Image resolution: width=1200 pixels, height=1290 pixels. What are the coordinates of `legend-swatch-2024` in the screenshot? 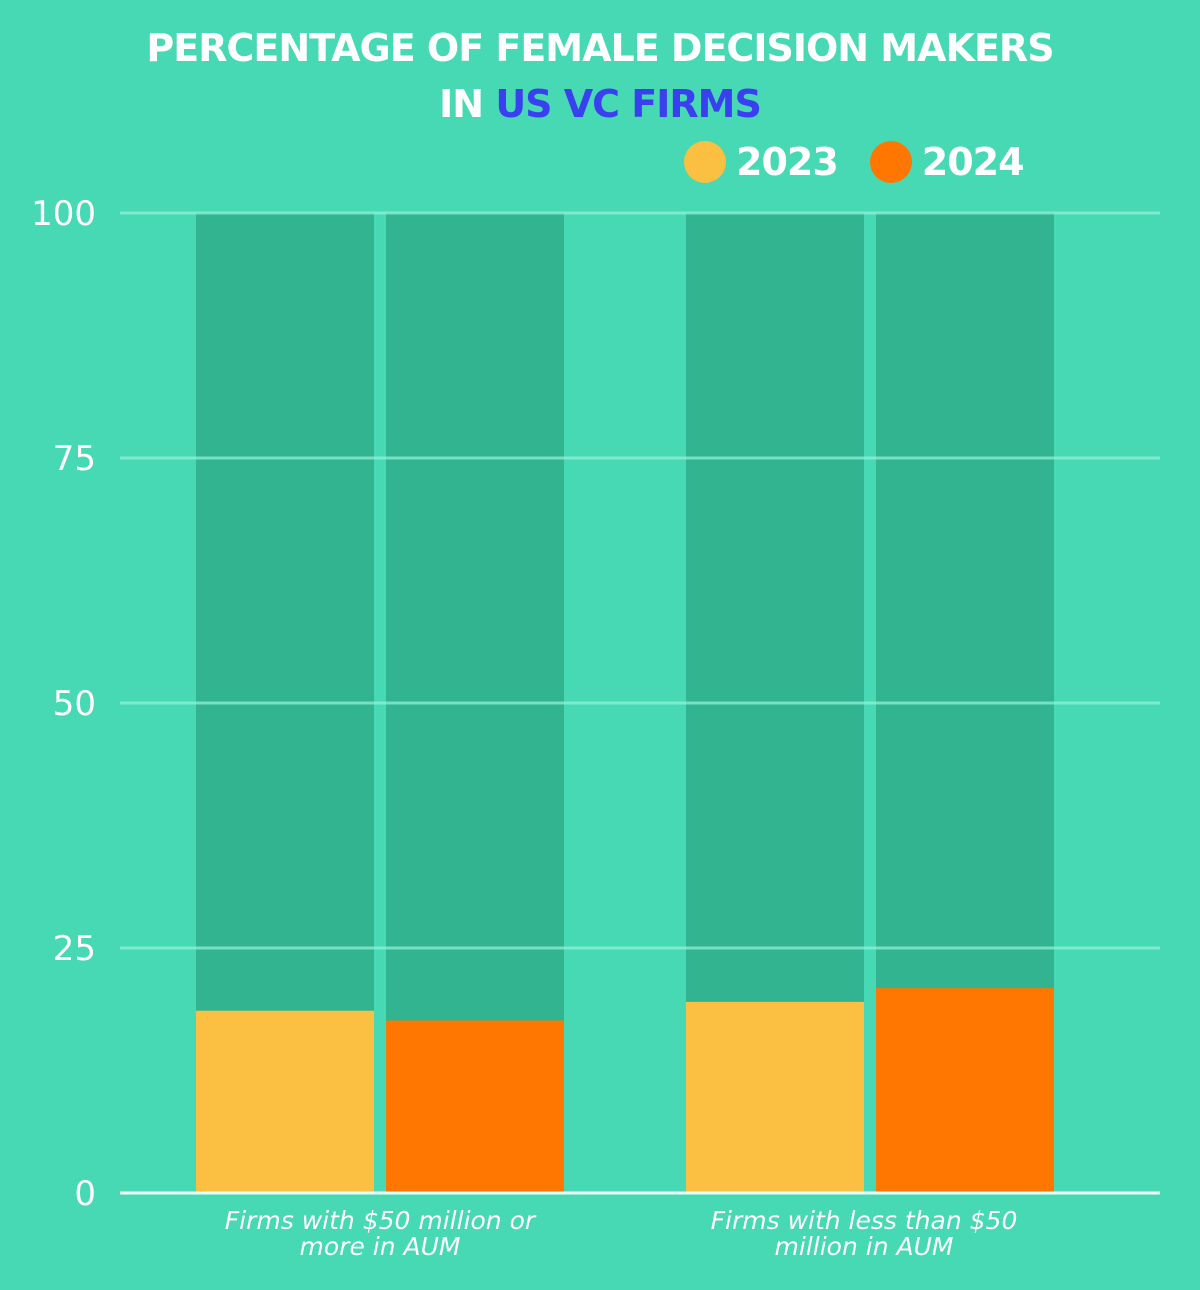 It's located at (890, 162).